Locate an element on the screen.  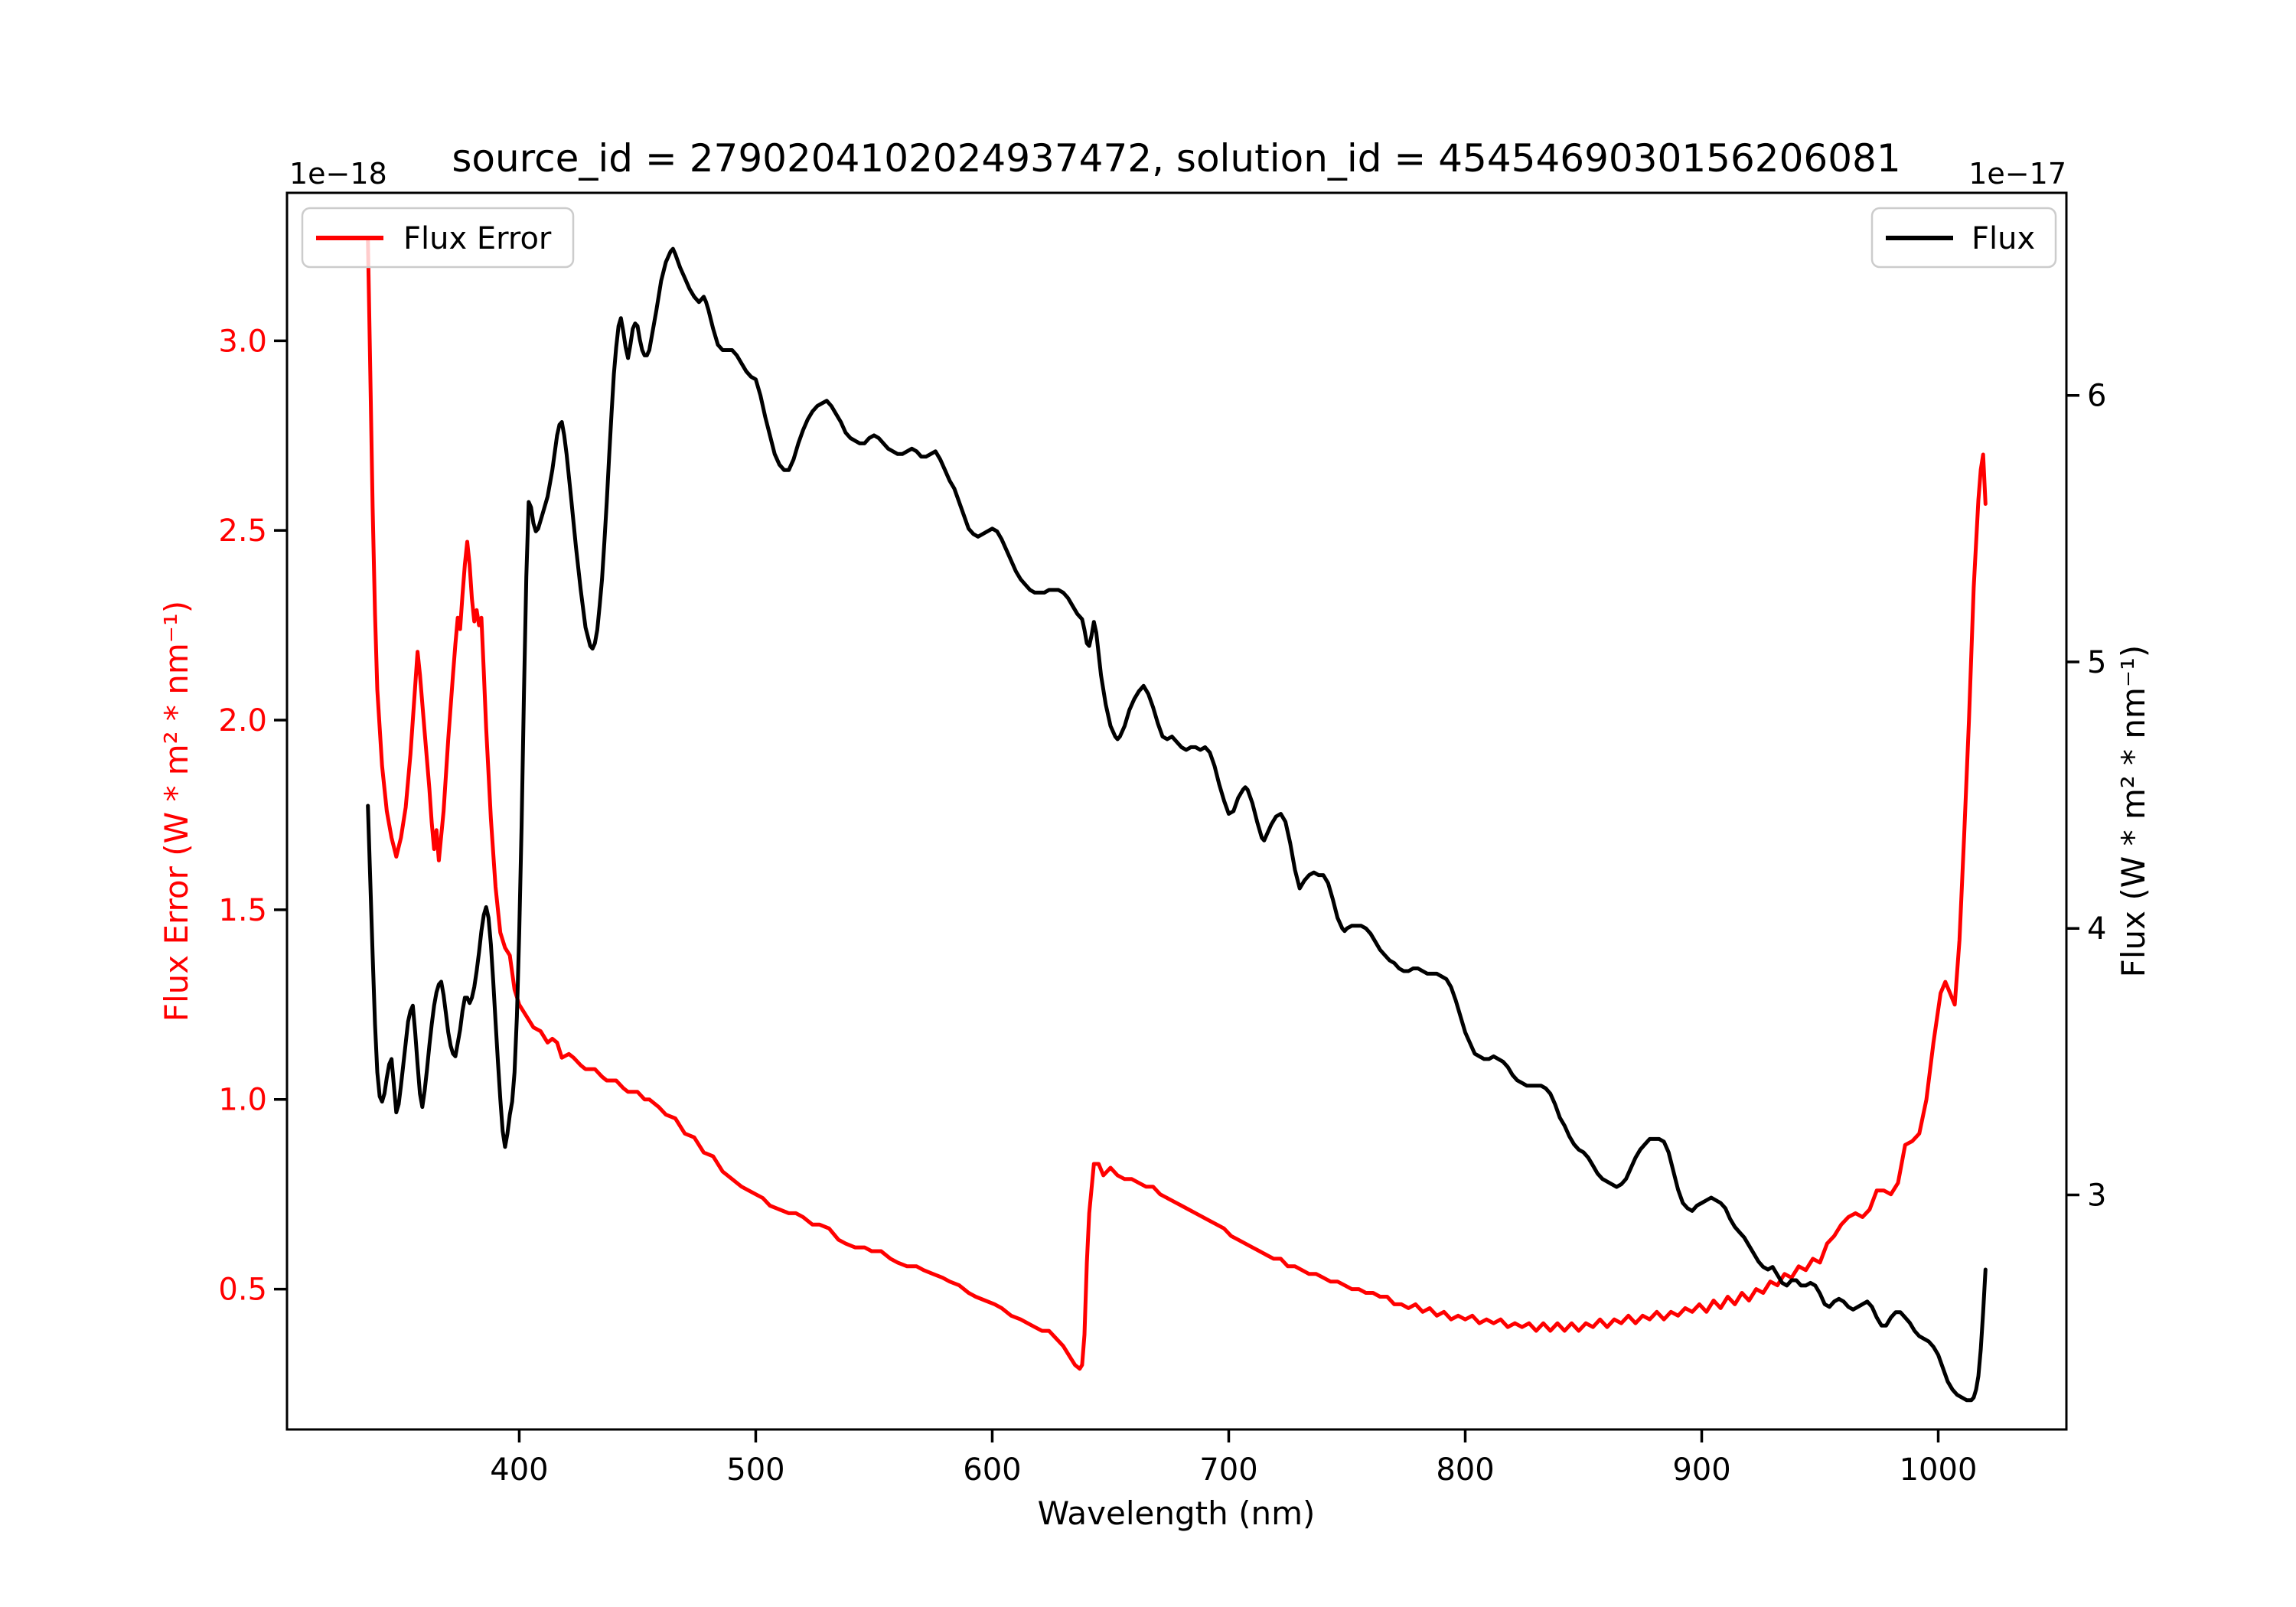
left-y-tick-label: 2.5 is located at coordinates (242, 531).